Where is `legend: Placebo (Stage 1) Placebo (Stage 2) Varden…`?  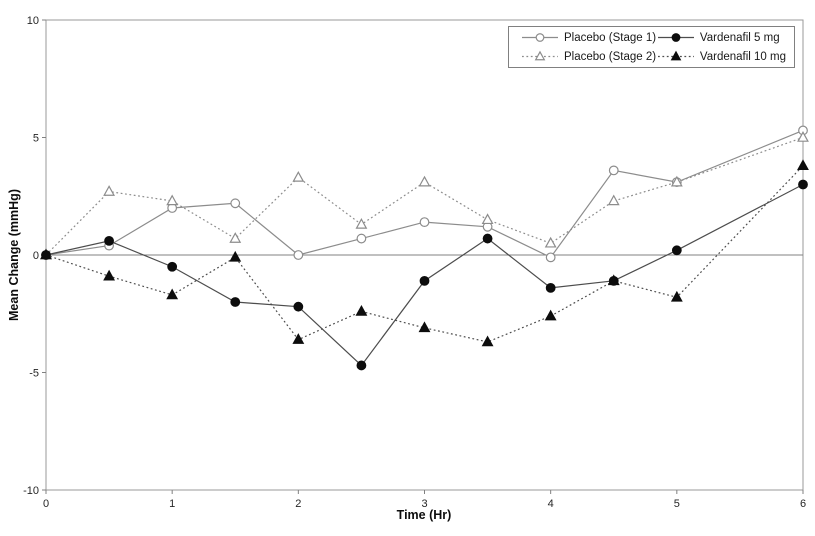
legend: Placebo (Stage 1) Placebo (Stage 2) Varden… is located at coordinates (651, 47).